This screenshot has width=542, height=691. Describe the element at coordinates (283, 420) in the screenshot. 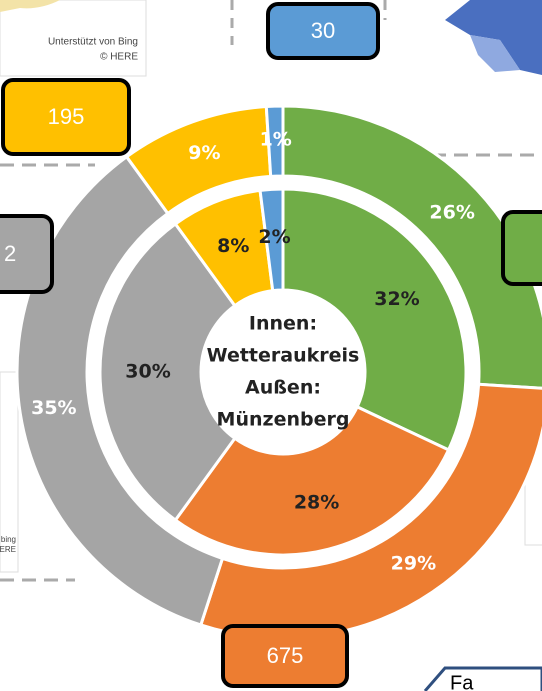

I see `center-label: Münzenberg` at that location.